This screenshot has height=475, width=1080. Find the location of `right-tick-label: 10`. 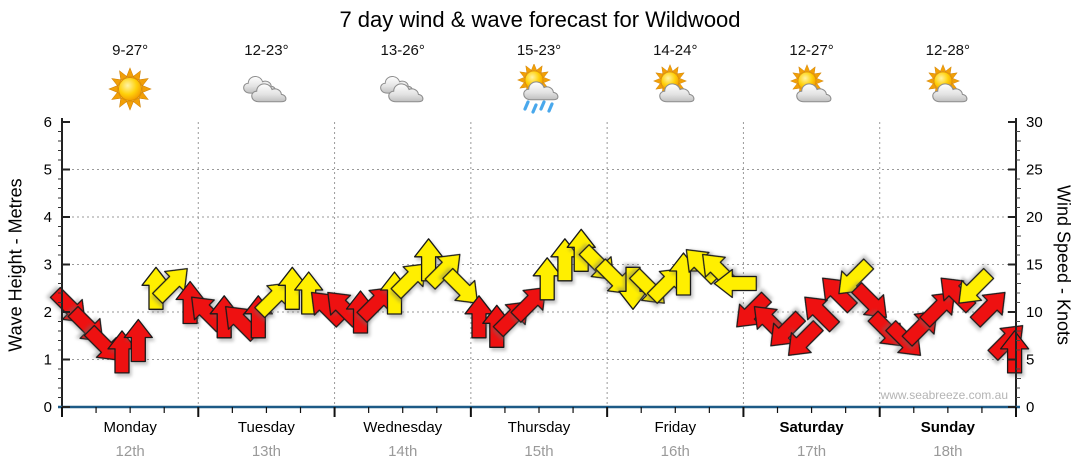

right-tick-label: 10 is located at coordinates (1034, 312).